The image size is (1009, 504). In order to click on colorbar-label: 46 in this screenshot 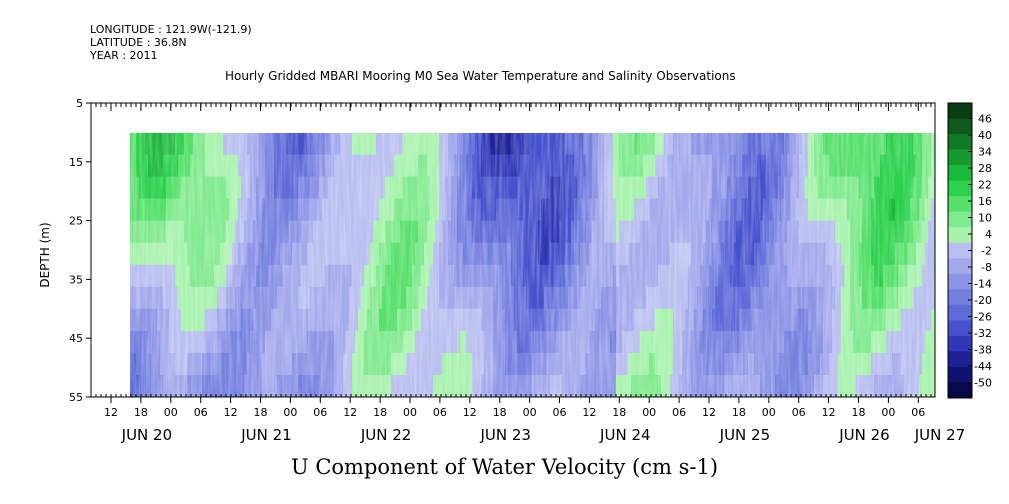, I will do `click(985, 119)`.